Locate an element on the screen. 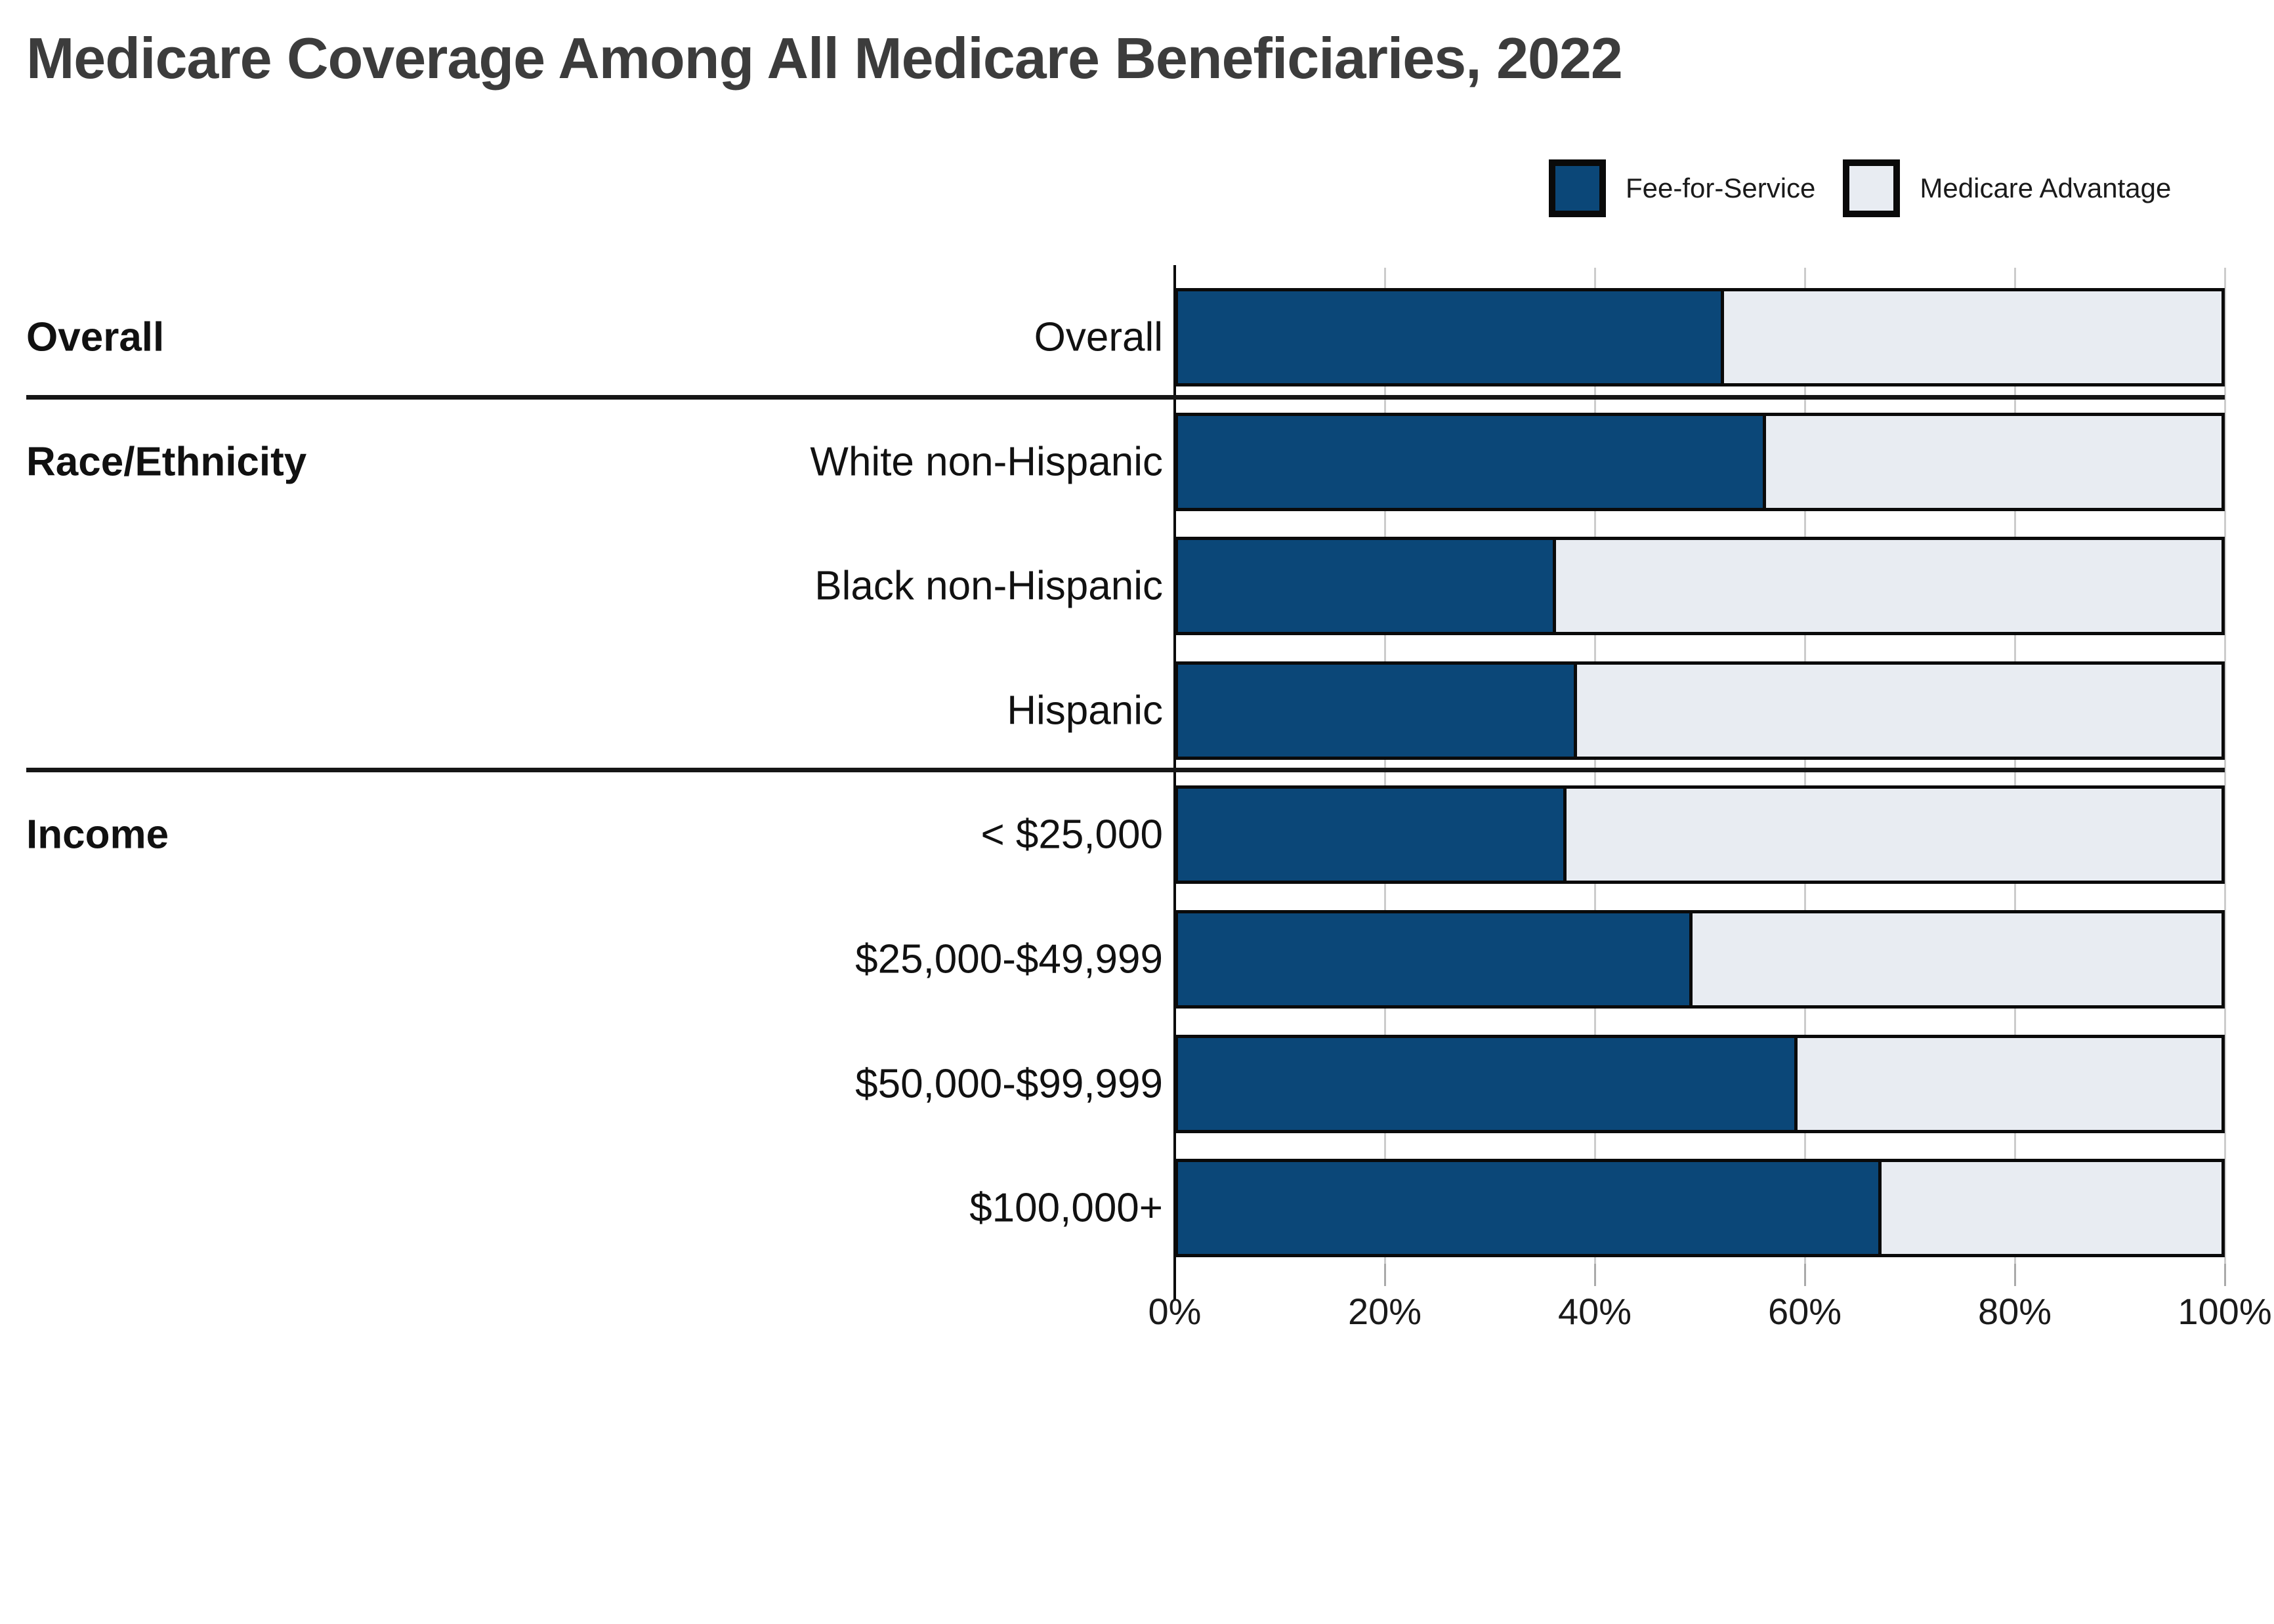  row-label: Hispanic is located at coordinates (1085, 711).